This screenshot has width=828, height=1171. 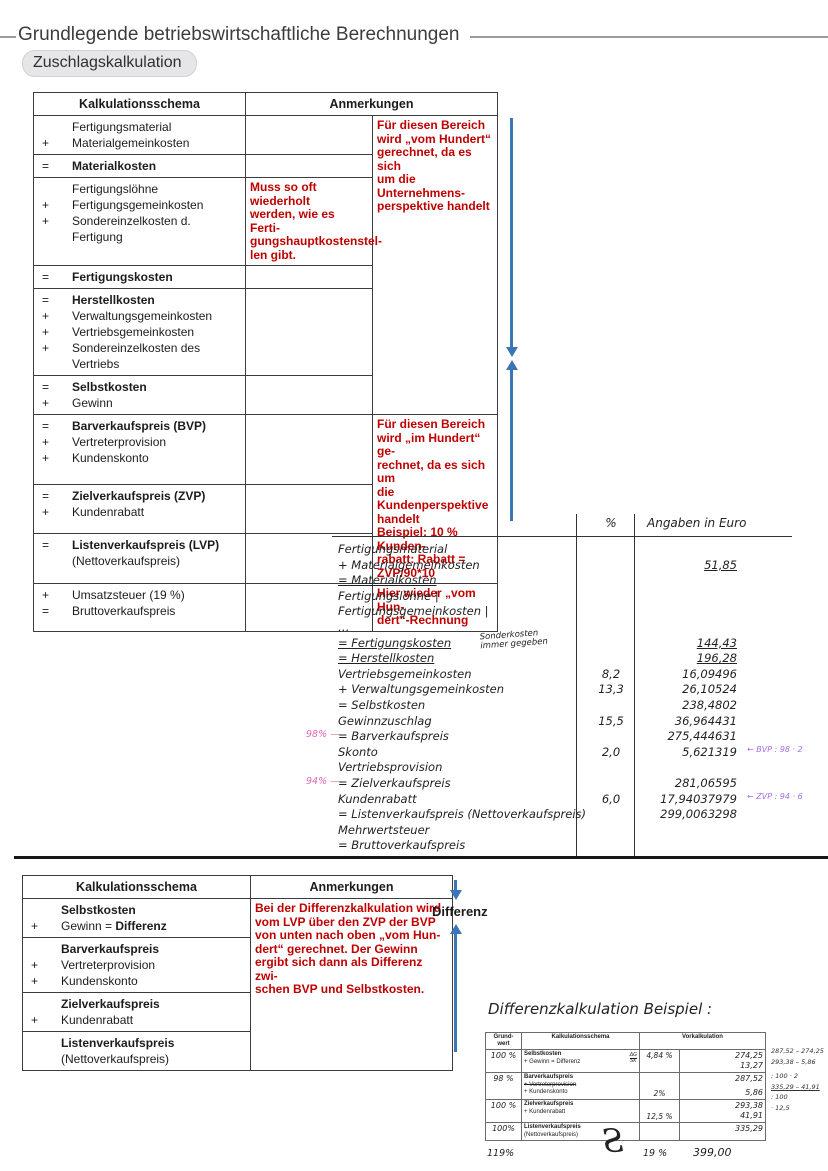 What do you see at coordinates (749, 1105) in the screenshot?
I see `hand-value: 293,38` at bounding box center [749, 1105].